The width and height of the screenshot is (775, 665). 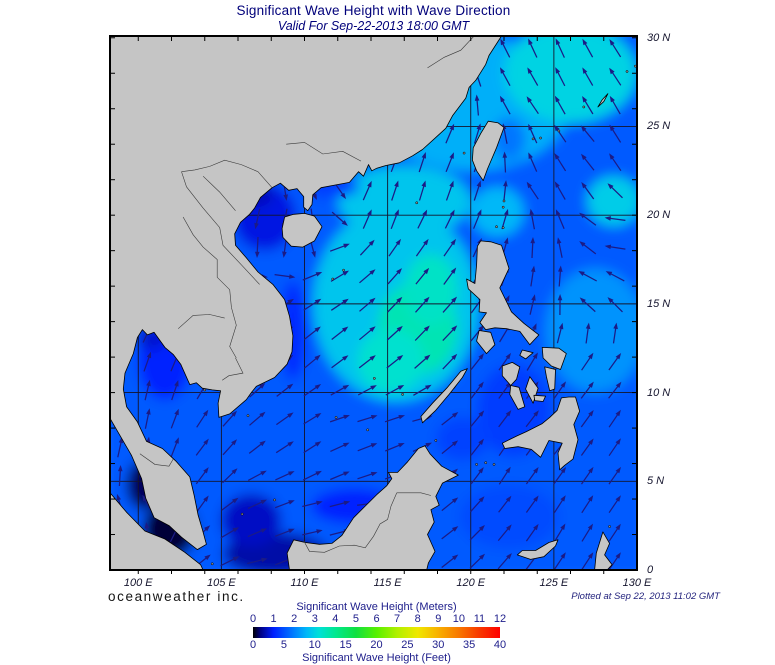 What do you see at coordinates (659, 126) in the screenshot?
I see `lat-label-25: 25 N` at bounding box center [659, 126].